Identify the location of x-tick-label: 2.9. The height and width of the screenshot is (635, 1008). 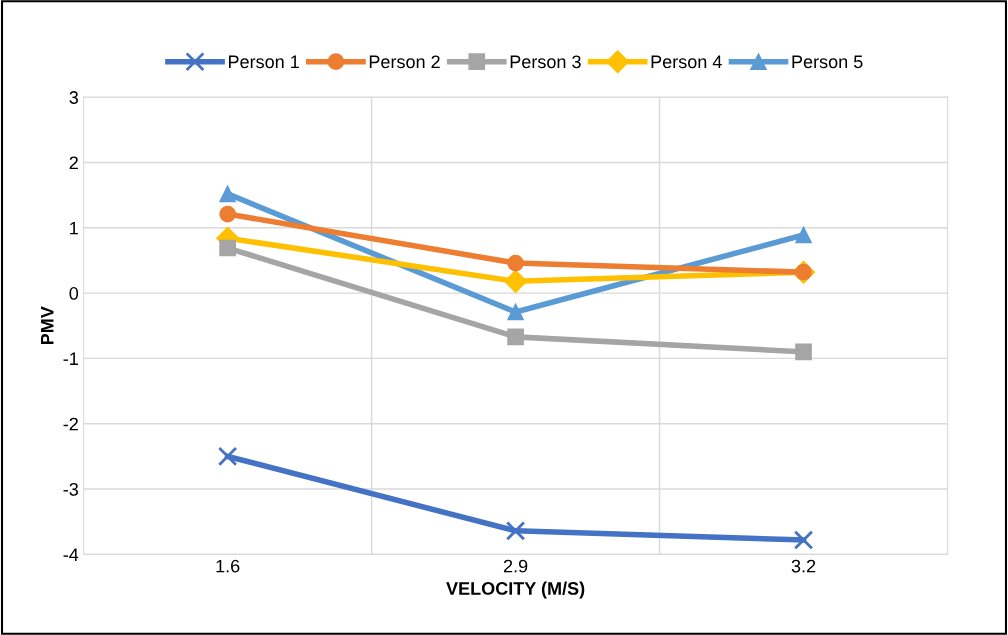
(515, 566).